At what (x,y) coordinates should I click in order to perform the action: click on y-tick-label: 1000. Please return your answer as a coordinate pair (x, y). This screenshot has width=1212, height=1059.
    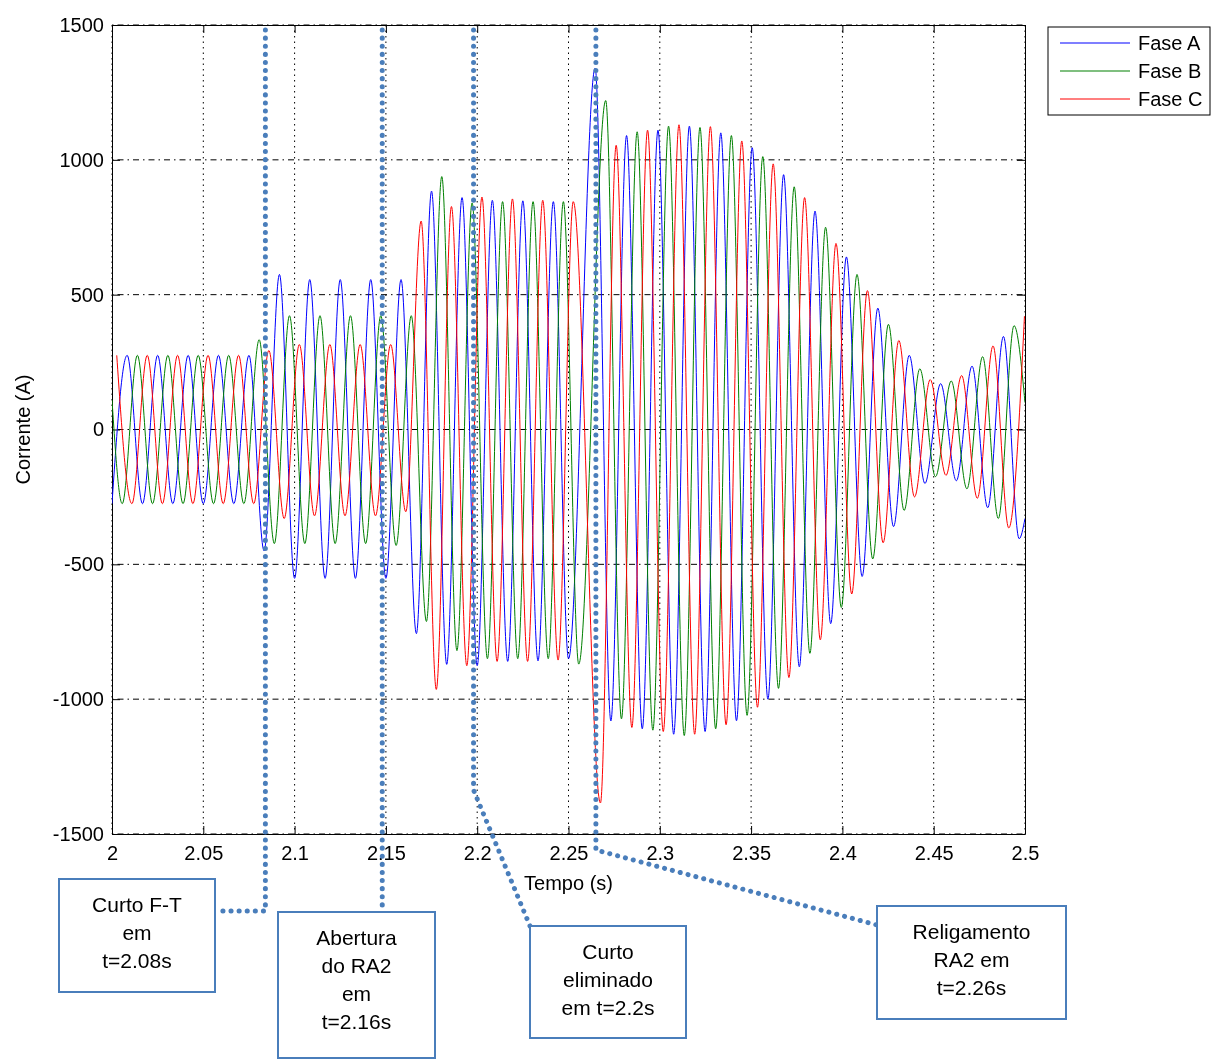
    Looking at the image, I should click on (81, 159).